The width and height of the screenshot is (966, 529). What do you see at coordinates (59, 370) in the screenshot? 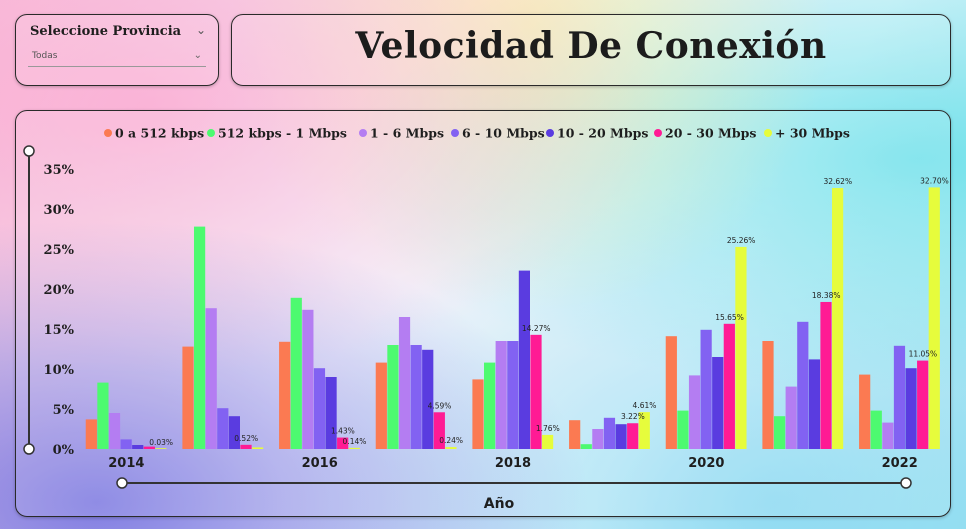
I see `y-tick-label: 10%` at bounding box center [59, 370].